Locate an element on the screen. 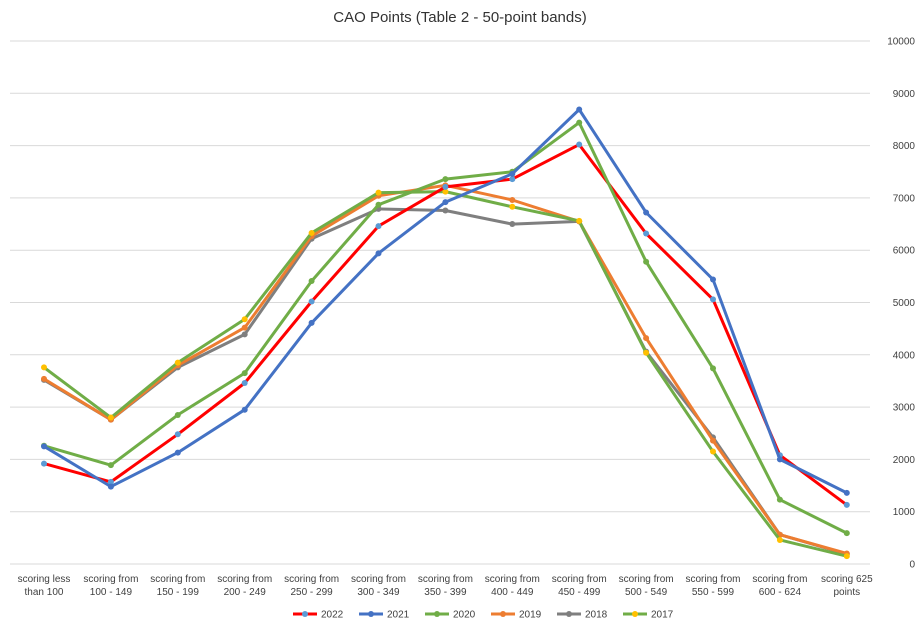  x-category-label: scoring from 350 - 399 is located at coordinates (445, 586).